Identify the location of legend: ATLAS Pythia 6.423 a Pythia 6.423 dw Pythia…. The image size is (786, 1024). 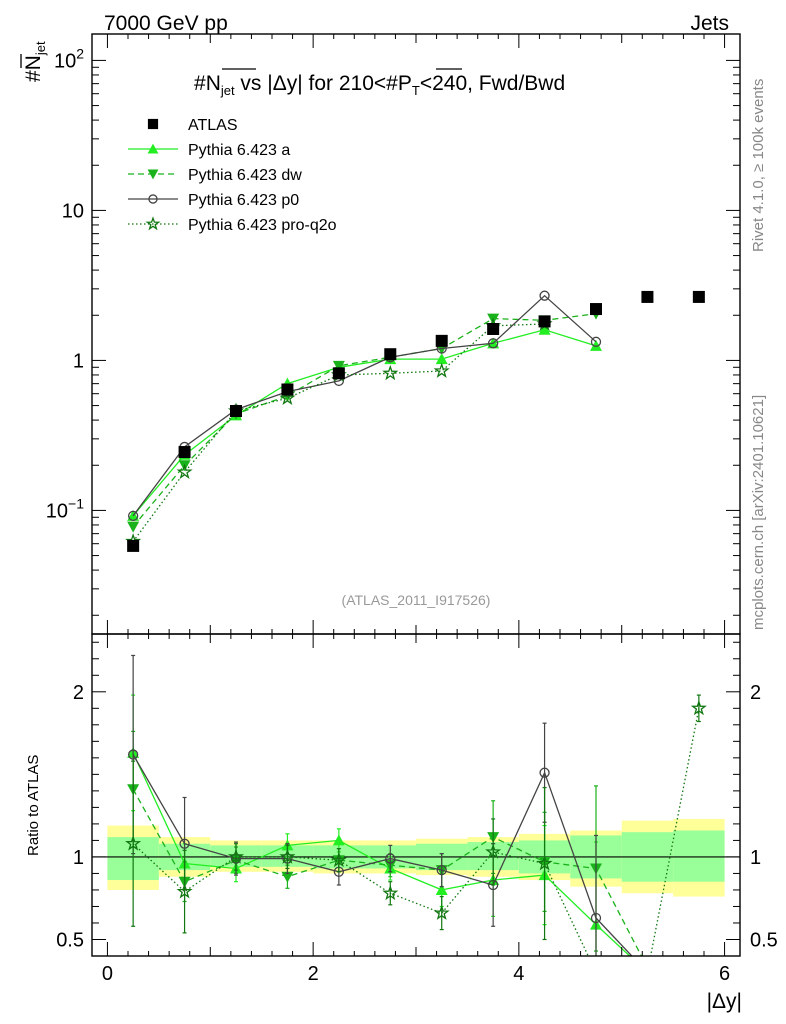
(232, 175).